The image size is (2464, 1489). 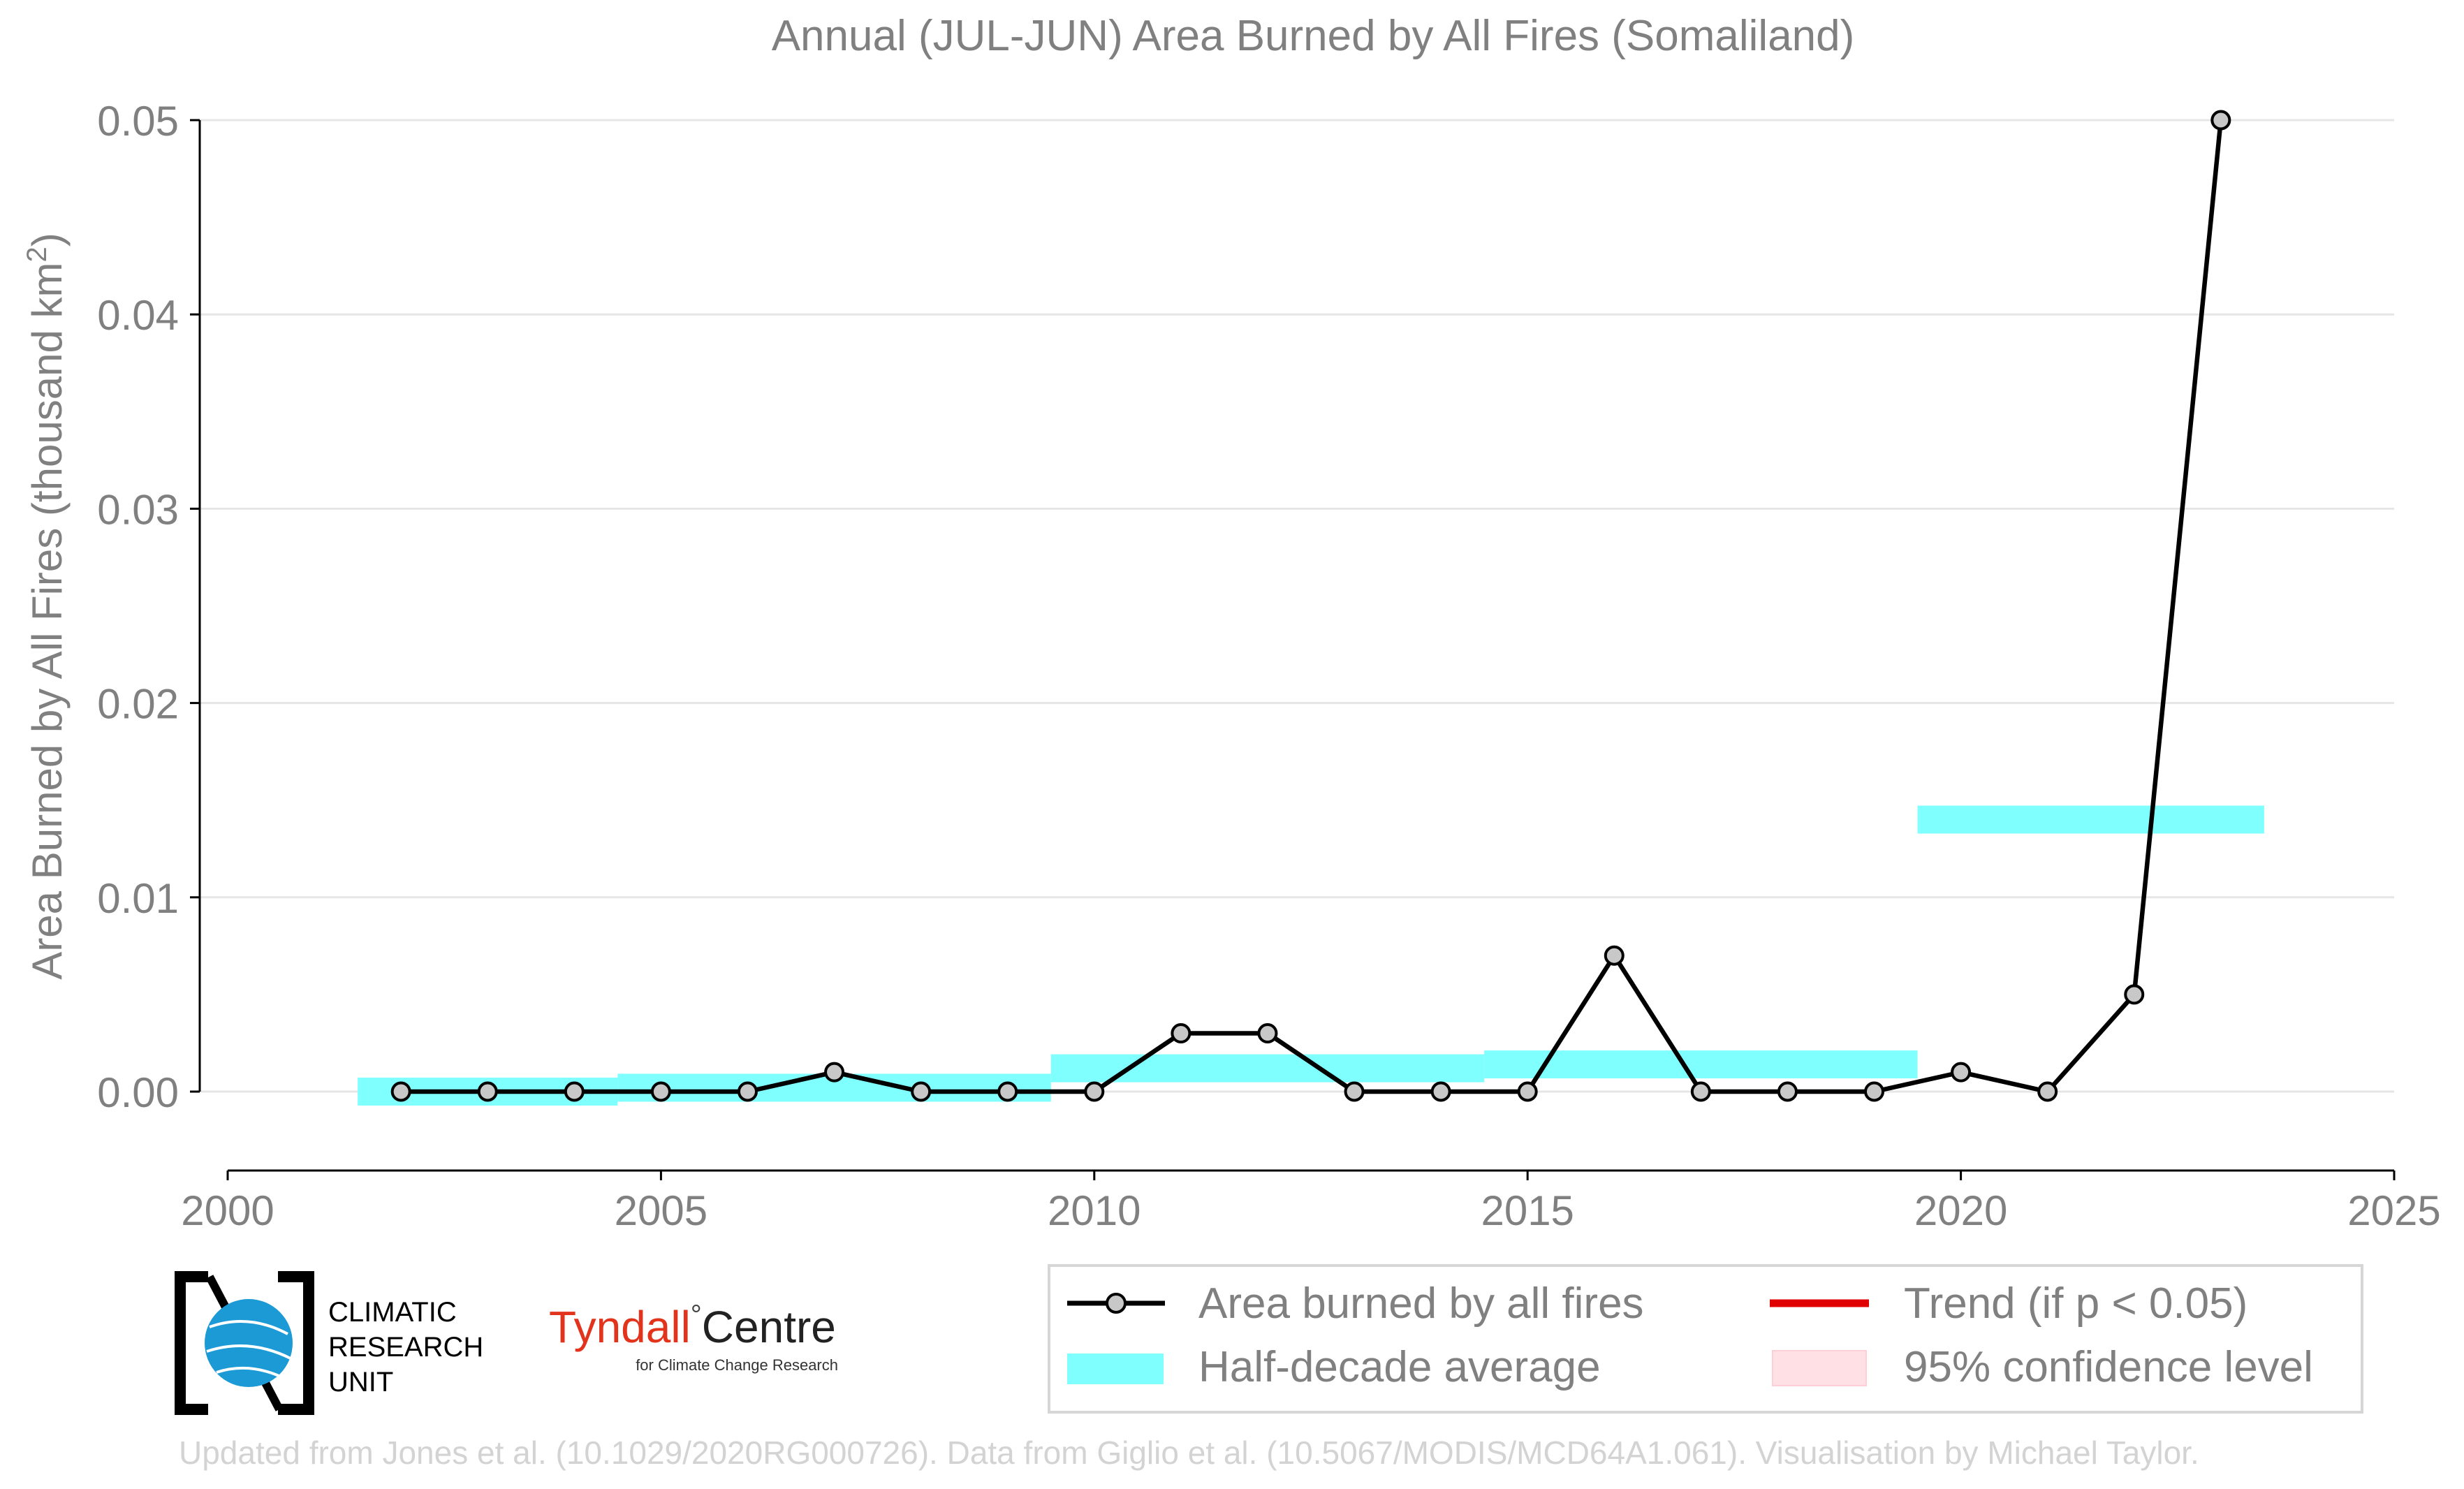 What do you see at coordinates (1116, 1303) in the screenshot?
I see `legend-marker-swatch` at bounding box center [1116, 1303].